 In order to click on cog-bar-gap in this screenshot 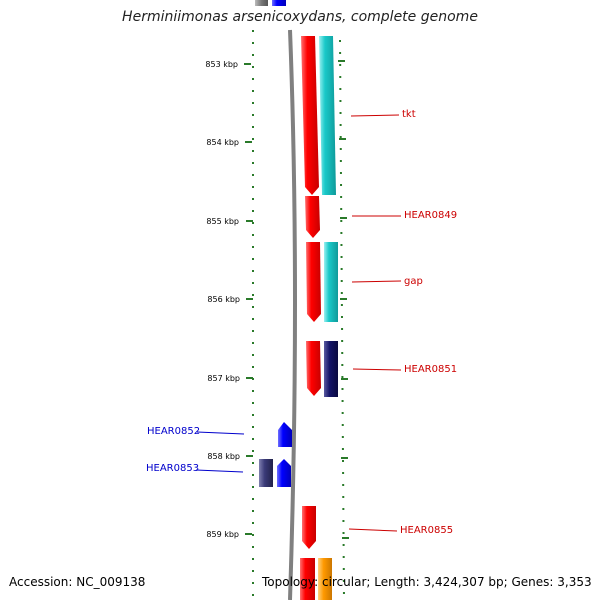, I will do `click(331, 282)`.